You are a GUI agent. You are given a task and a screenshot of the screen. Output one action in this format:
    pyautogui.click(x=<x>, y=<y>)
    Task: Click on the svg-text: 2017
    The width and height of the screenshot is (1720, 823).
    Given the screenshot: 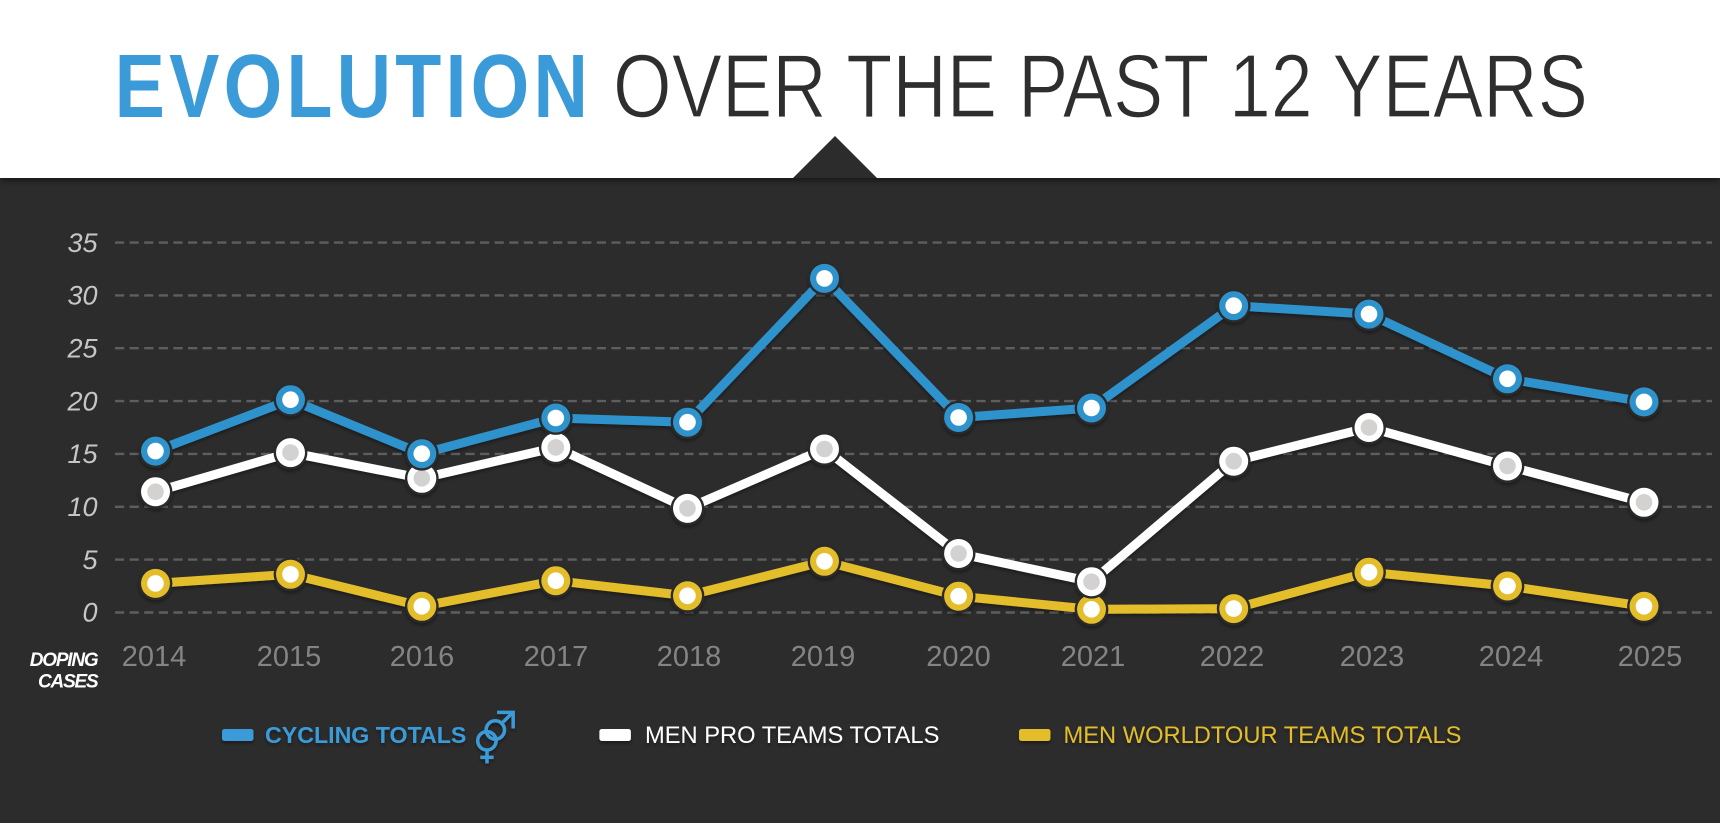 What is the action you would take?
    pyautogui.click(x=556, y=657)
    